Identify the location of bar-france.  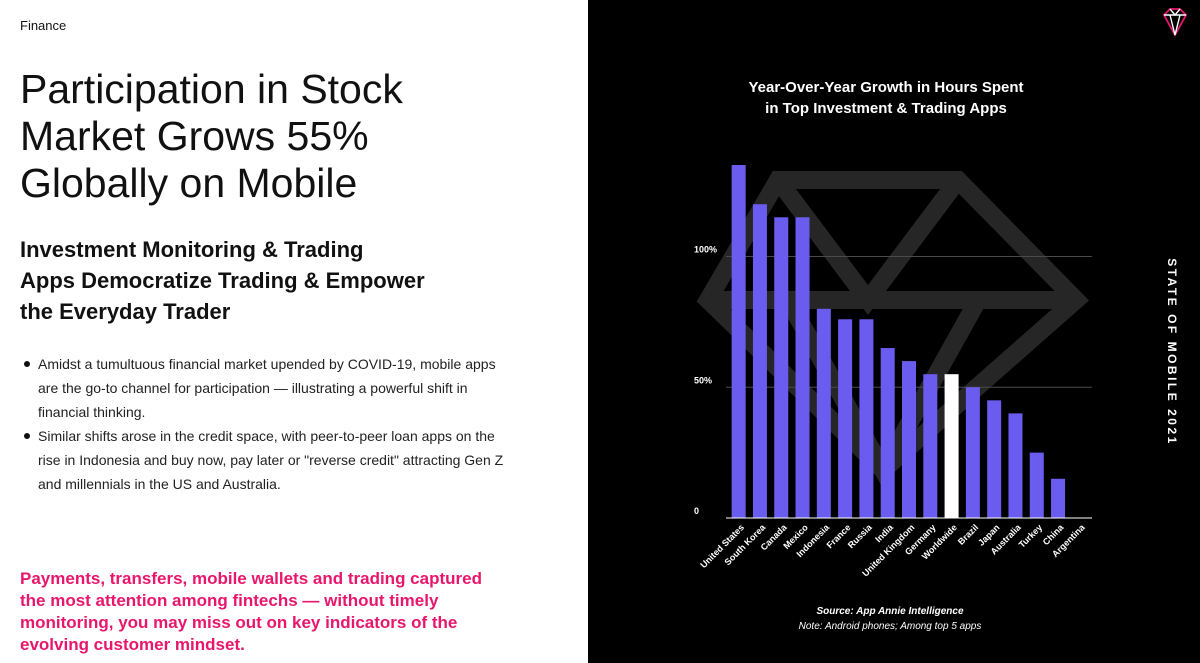
(845, 418).